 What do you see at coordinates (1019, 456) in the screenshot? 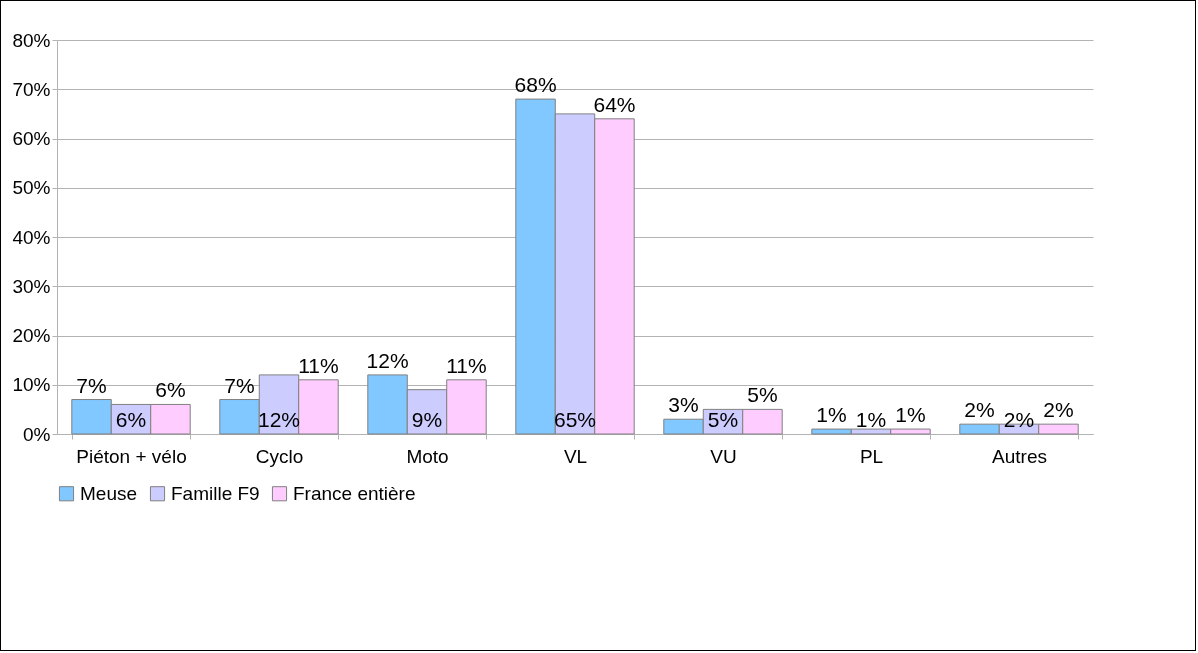
I see `x-tick-label: Autres` at bounding box center [1019, 456].